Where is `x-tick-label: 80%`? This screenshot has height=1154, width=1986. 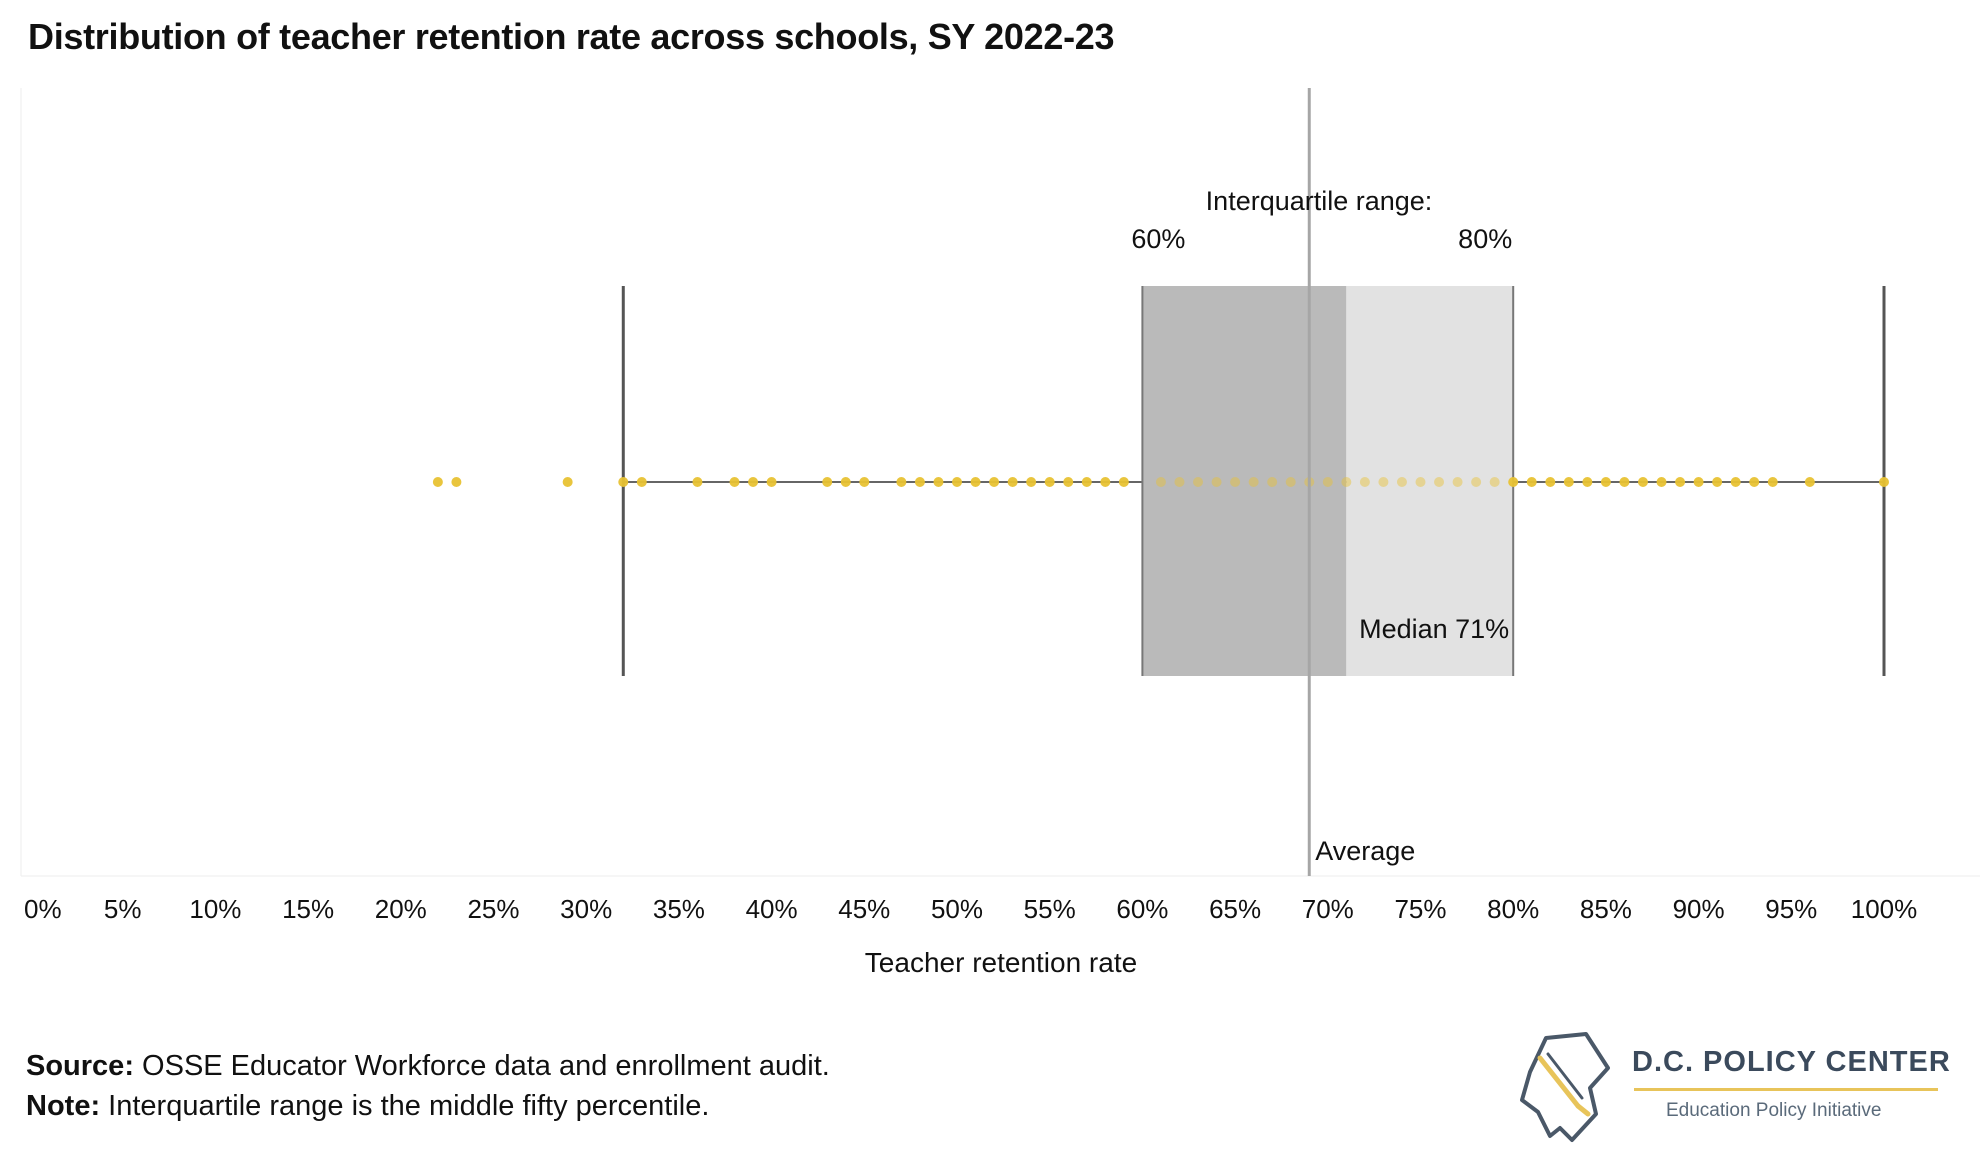 x-tick-label: 80% is located at coordinates (1513, 909).